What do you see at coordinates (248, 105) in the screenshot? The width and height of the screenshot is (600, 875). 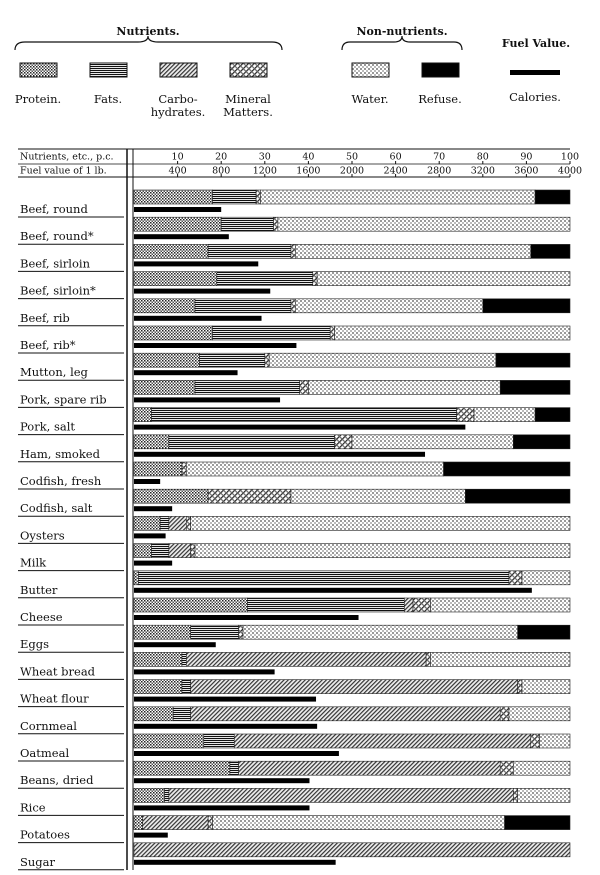 I see `legend-label: Mineral Matters.` at bounding box center [248, 105].